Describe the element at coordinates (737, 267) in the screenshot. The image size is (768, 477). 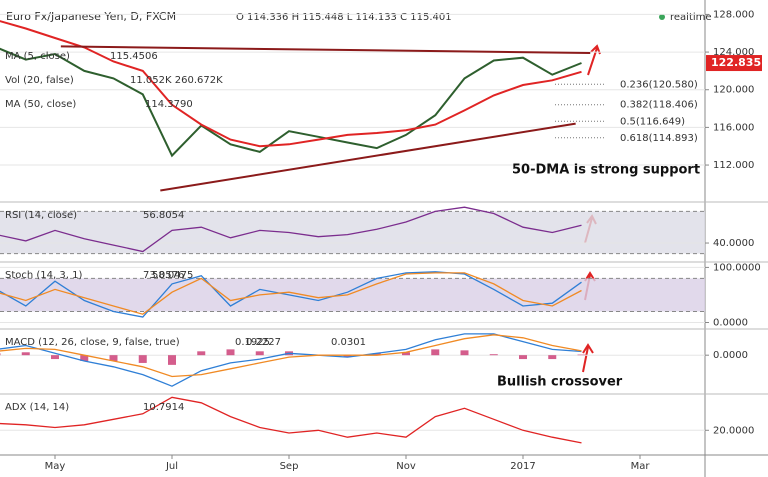
I see `y-tick-label: 100.0000` at that location.